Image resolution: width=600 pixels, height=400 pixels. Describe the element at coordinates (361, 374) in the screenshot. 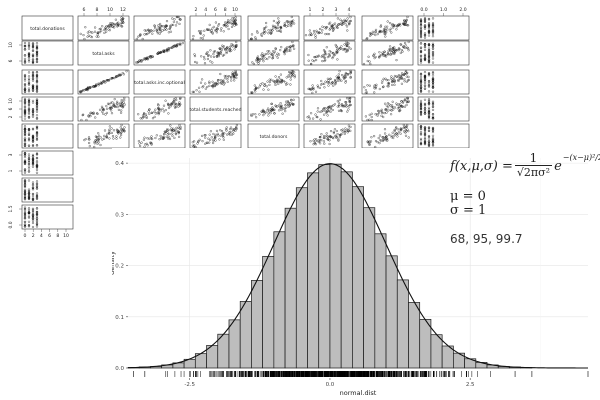

I see `rug-marks` at that location.